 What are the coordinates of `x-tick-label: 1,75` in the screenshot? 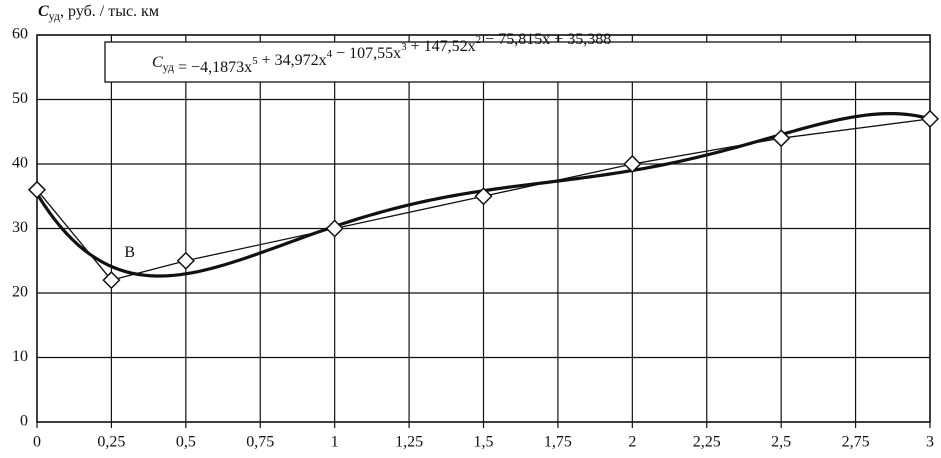 It's located at (558, 442).